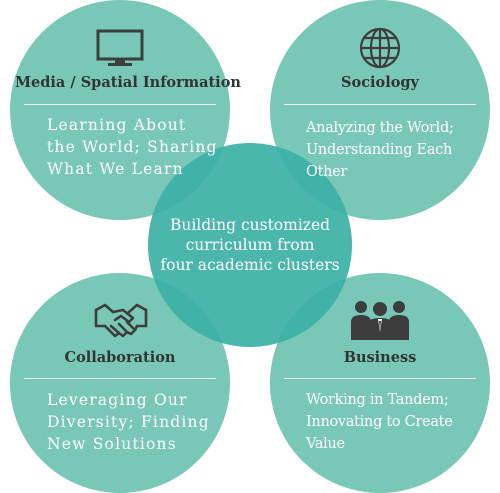  What do you see at coordinates (380, 104) in the screenshot?
I see `sociology-divider` at bounding box center [380, 104].